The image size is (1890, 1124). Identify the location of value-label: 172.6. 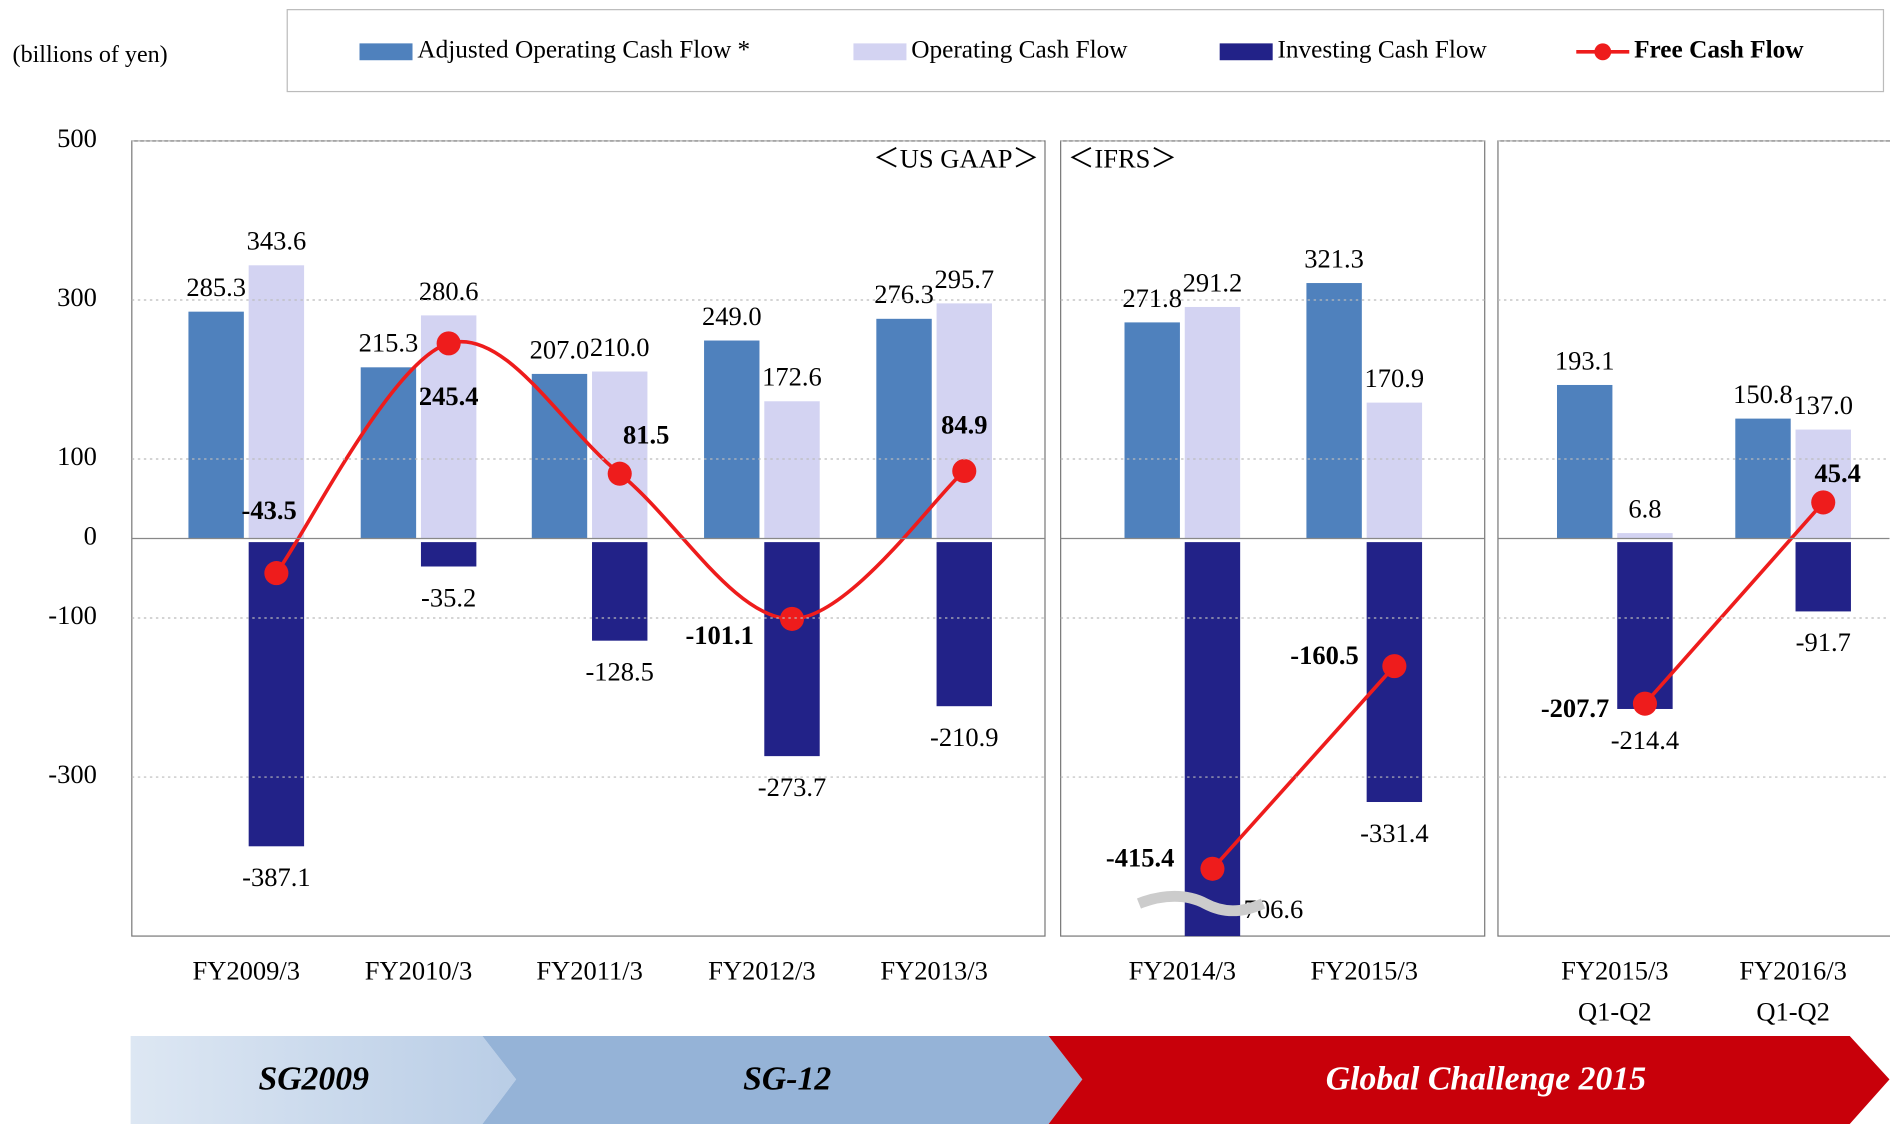
(792, 377).